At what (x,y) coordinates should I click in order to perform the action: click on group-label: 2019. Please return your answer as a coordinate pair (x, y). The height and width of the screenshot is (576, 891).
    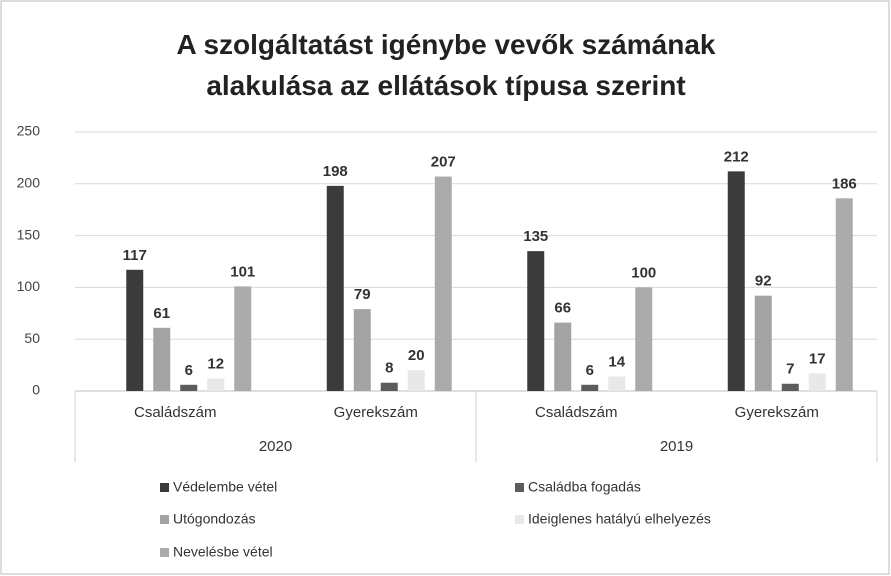
    Looking at the image, I should click on (676, 446).